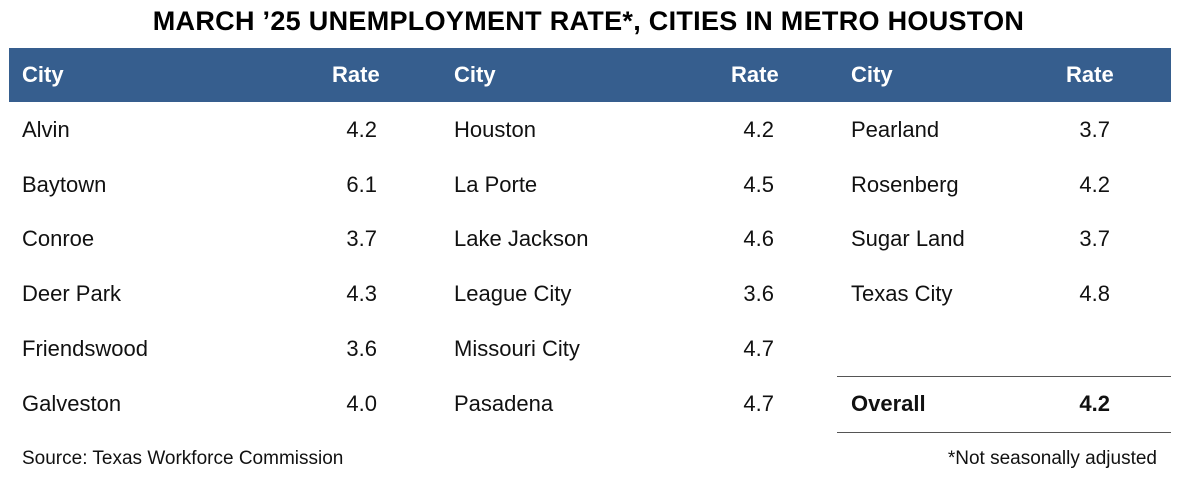  I want to click on header-rate-col2: Rate, so click(755, 74).